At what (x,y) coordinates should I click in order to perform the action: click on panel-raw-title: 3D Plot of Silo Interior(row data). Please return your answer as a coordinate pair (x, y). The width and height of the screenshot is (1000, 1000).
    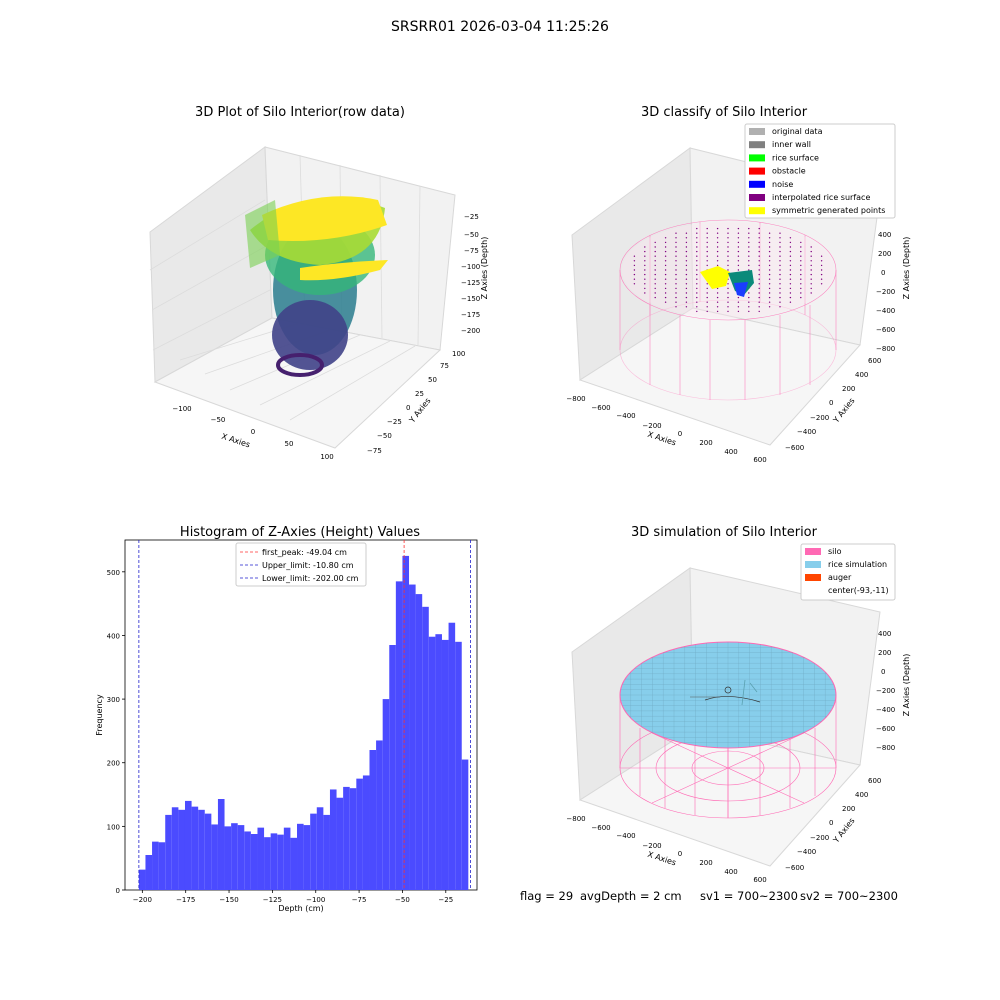
    Looking at the image, I should click on (300, 112).